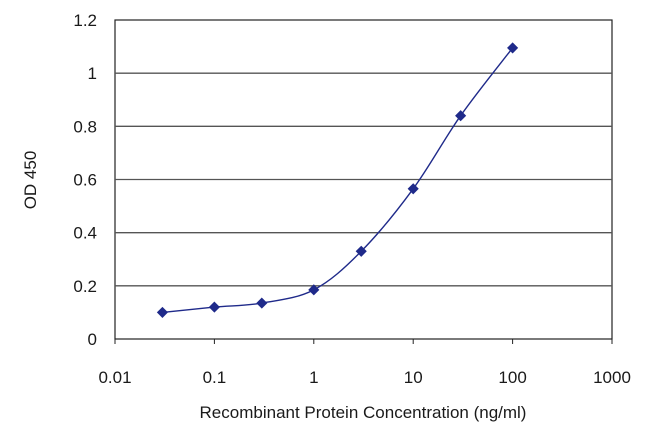 The image size is (650, 433). What do you see at coordinates (215, 377) in the screenshot?
I see `x-tick-label: 0.1` at bounding box center [215, 377].